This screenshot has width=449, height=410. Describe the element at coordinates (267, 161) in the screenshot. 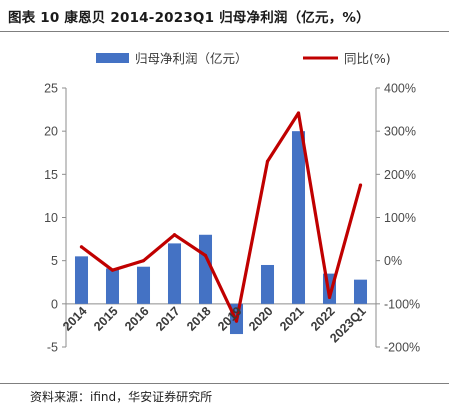

I see `yoy-point-2020` at that location.